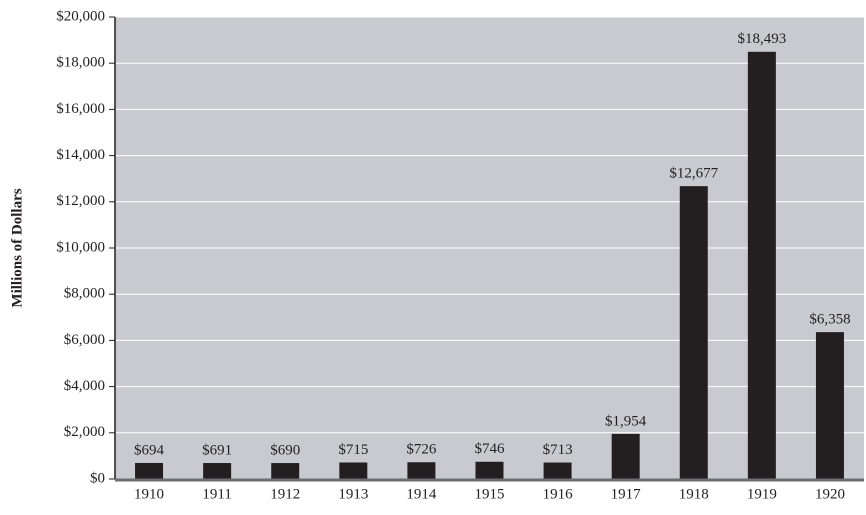  Describe the element at coordinates (421, 494) in the screenshot. I see `x-tick-label: 1914` at that location.